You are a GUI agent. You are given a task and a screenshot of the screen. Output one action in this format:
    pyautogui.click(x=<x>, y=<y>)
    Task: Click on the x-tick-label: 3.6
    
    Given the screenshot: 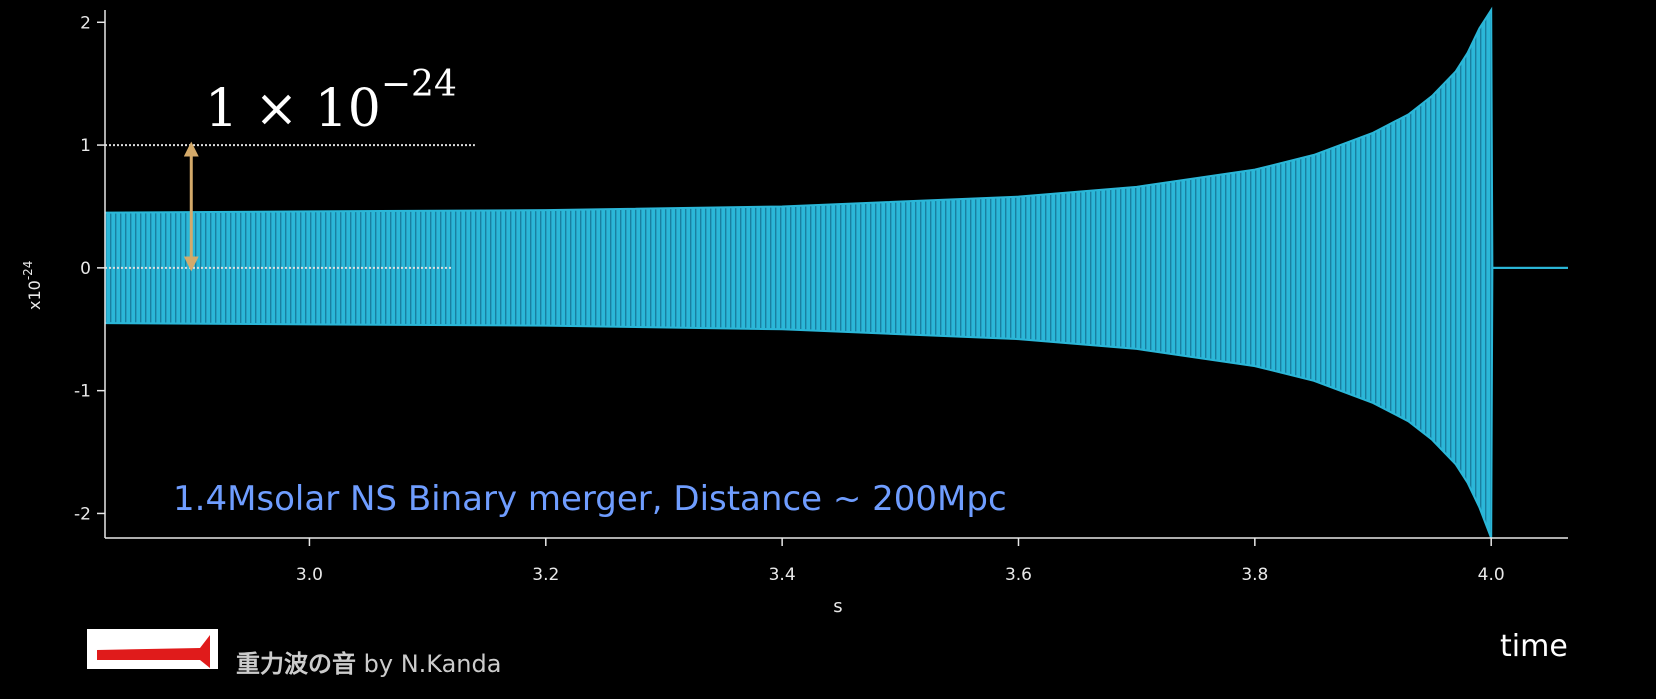 What is the action you would take?
    pyautogui.click(x=1018, y=575)
    